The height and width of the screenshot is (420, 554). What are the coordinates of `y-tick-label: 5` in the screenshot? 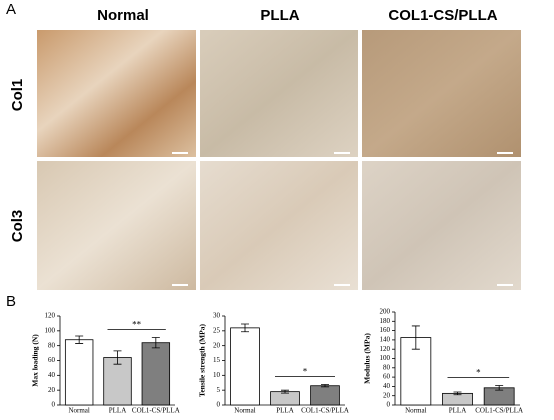 It's located at (219, 390).